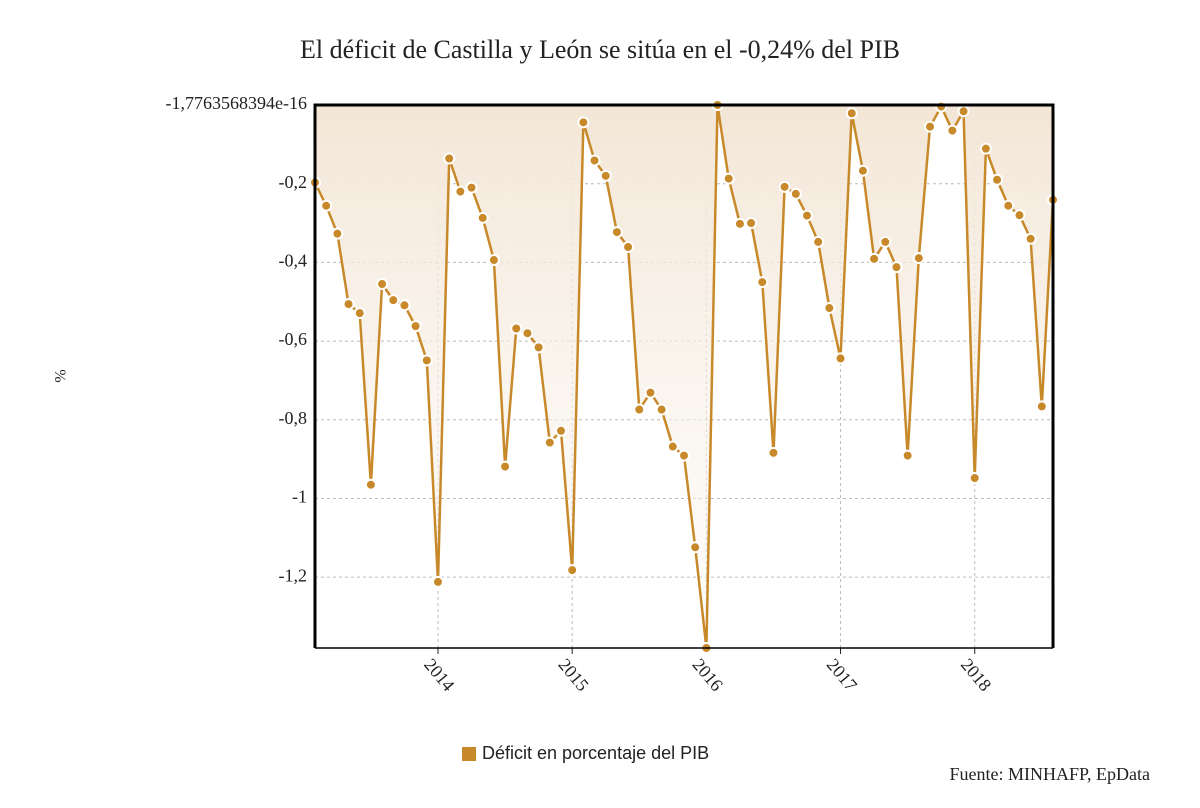 Image resolution: width=1200 pixels, height=808 pixels. Describe the element at coordinates (976, 675) in the screenshot. I see `x-tick-label: 2018` at that location.